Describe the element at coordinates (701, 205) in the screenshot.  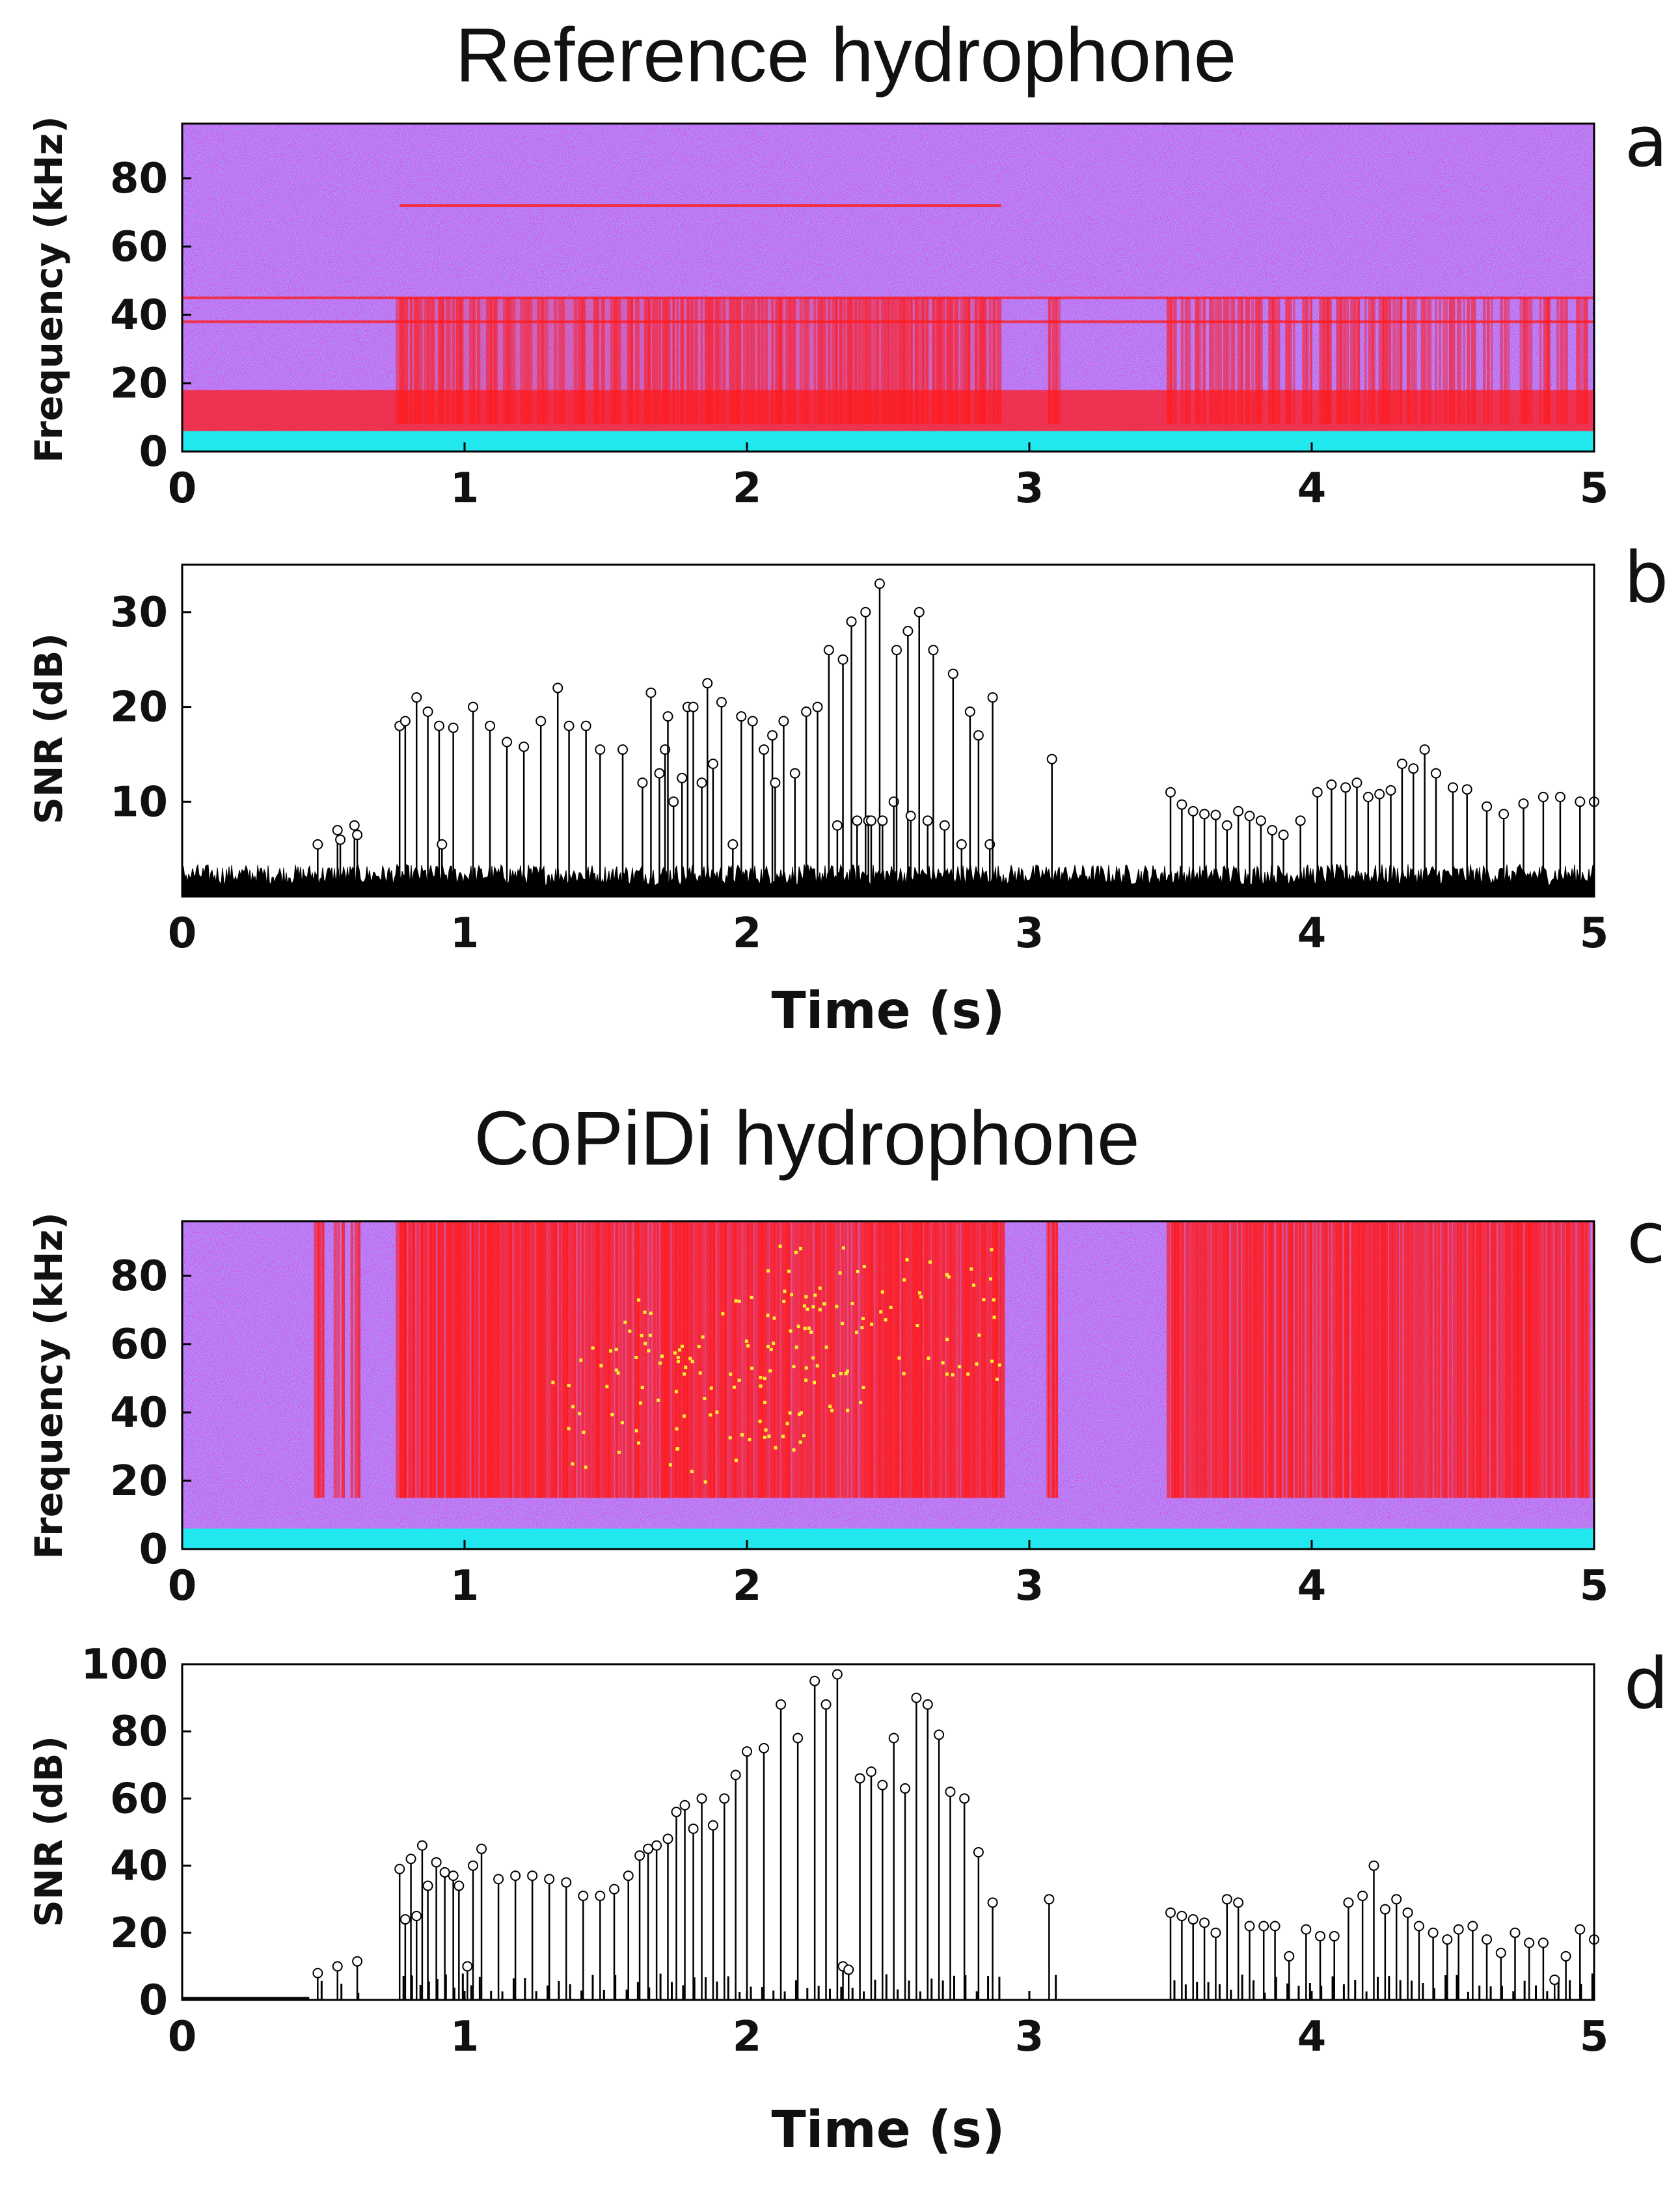
I see `tonal-line` at that location.